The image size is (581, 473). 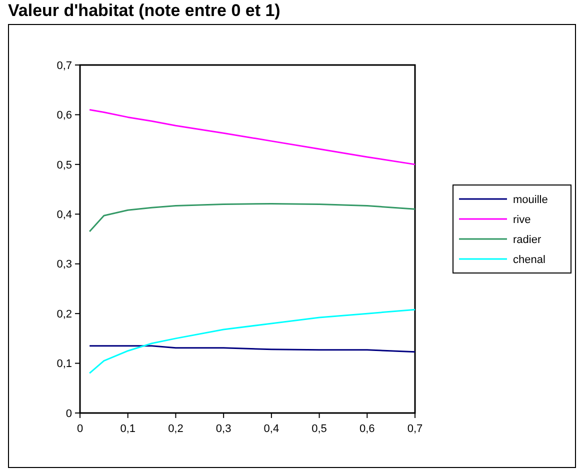 What do you see at coordinates (64, 364) in the screenshot?
I see `y-tick-label: 0,1` at bounding box center [64, 364].